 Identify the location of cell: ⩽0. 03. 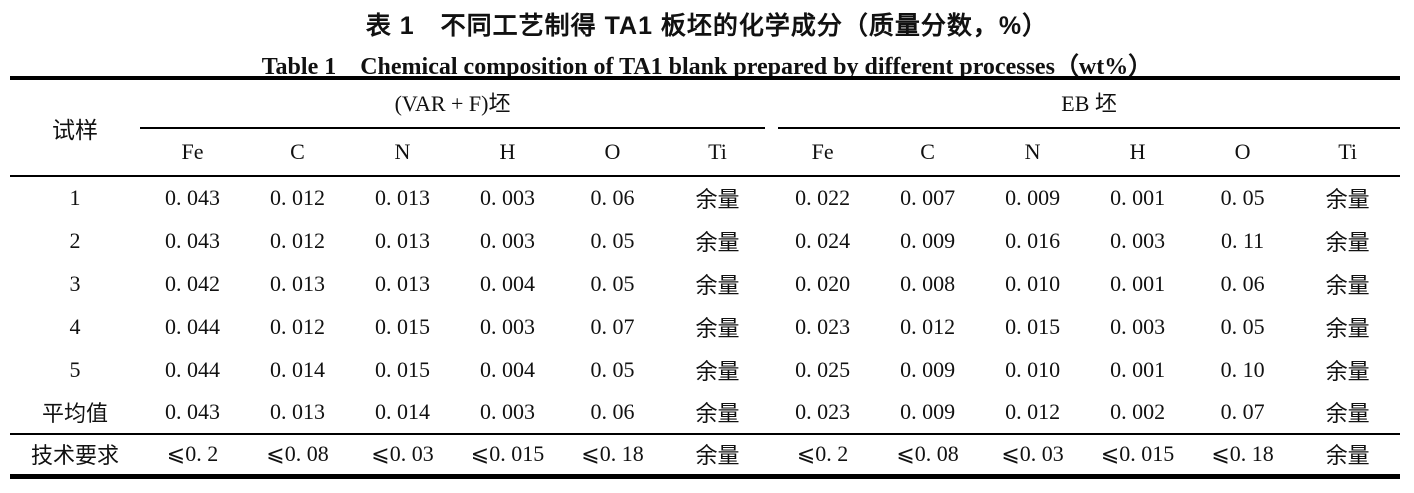
(402, 454).